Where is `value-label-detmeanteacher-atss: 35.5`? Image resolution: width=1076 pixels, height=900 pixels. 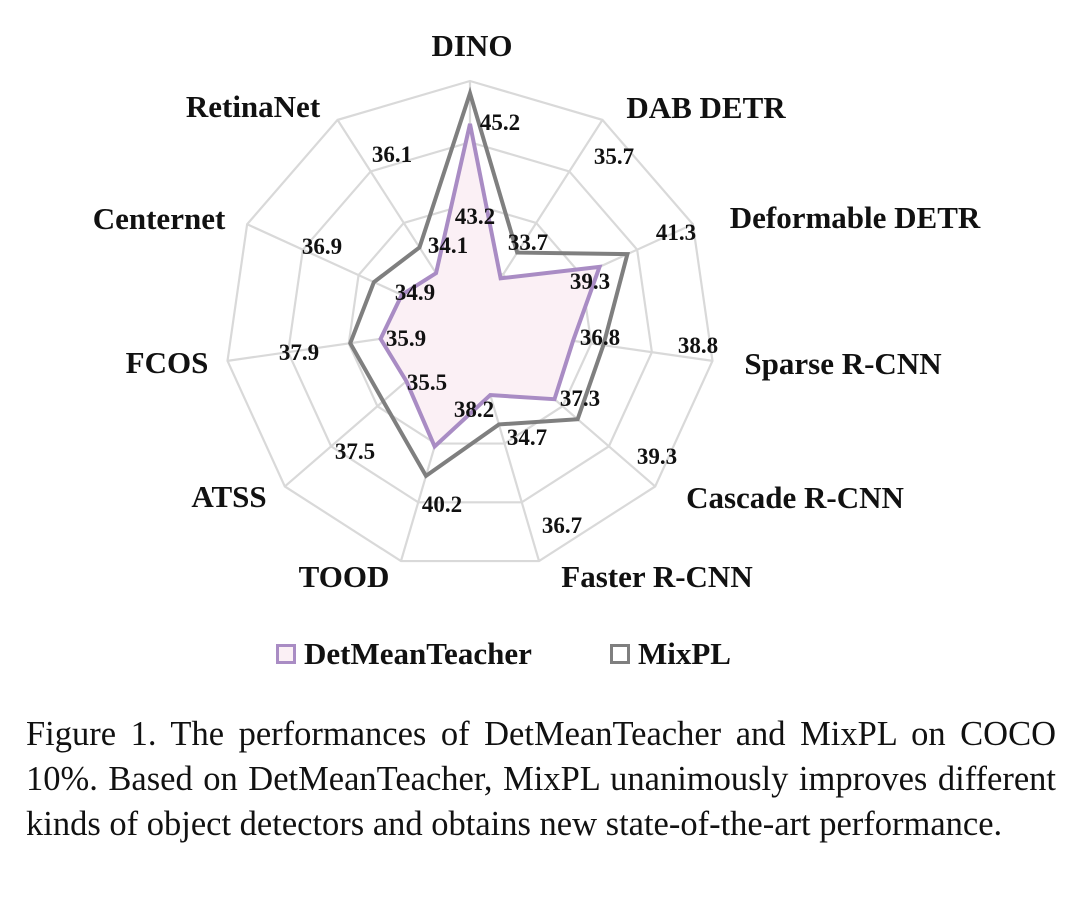
value-label-detmeanteacher-atss: 35.5 is located at coordinates (427, 382).